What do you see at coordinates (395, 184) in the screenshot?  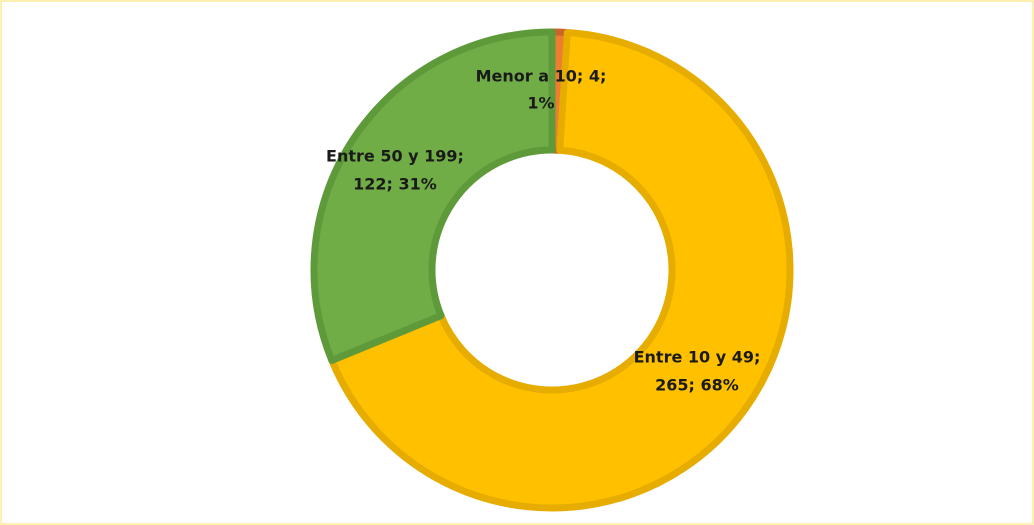 I see `data-label: 122; 31%` at bounding box center [395, 184].